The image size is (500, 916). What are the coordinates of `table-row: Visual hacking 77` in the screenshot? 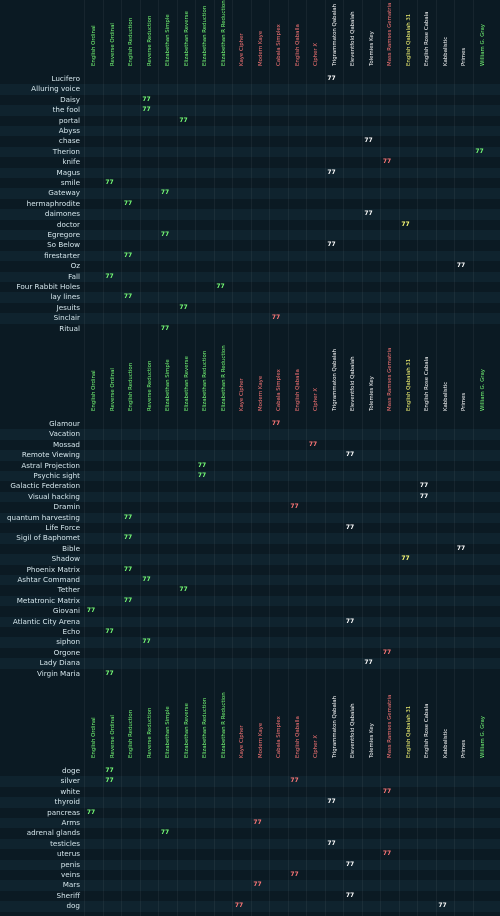 It's located at (250, 497).